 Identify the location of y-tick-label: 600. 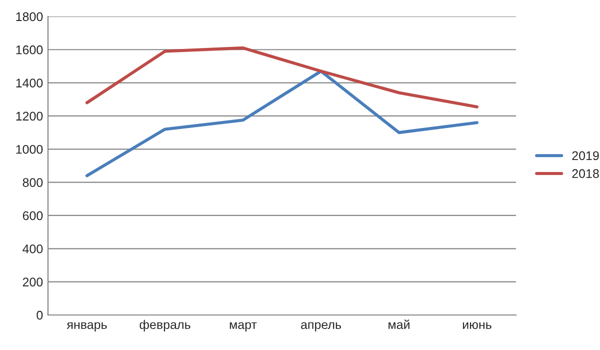
(32, 215).